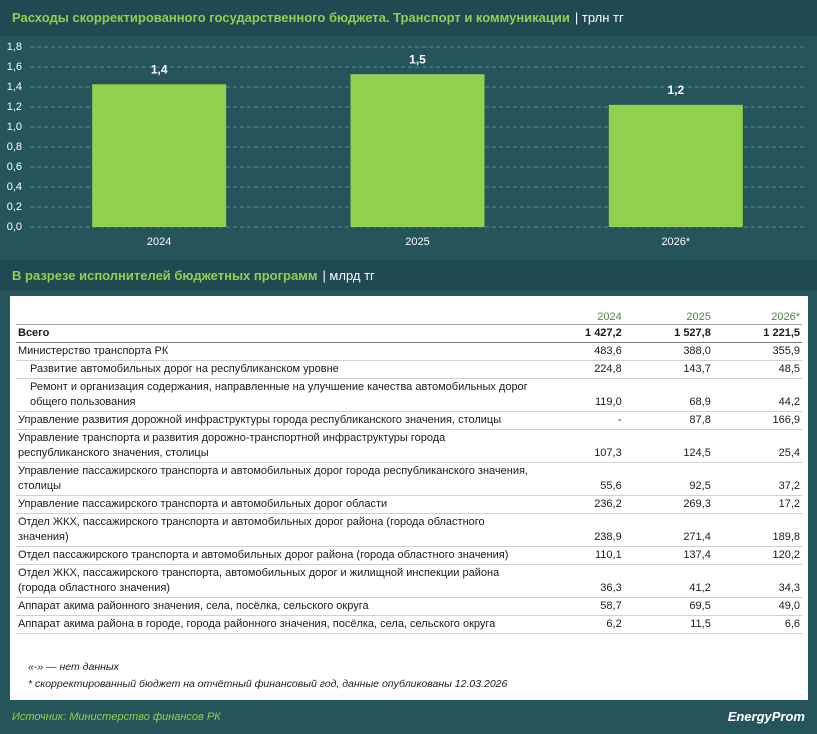 The image size is (817, 734). I want to click on cell: 36,3, so click(579, 581).